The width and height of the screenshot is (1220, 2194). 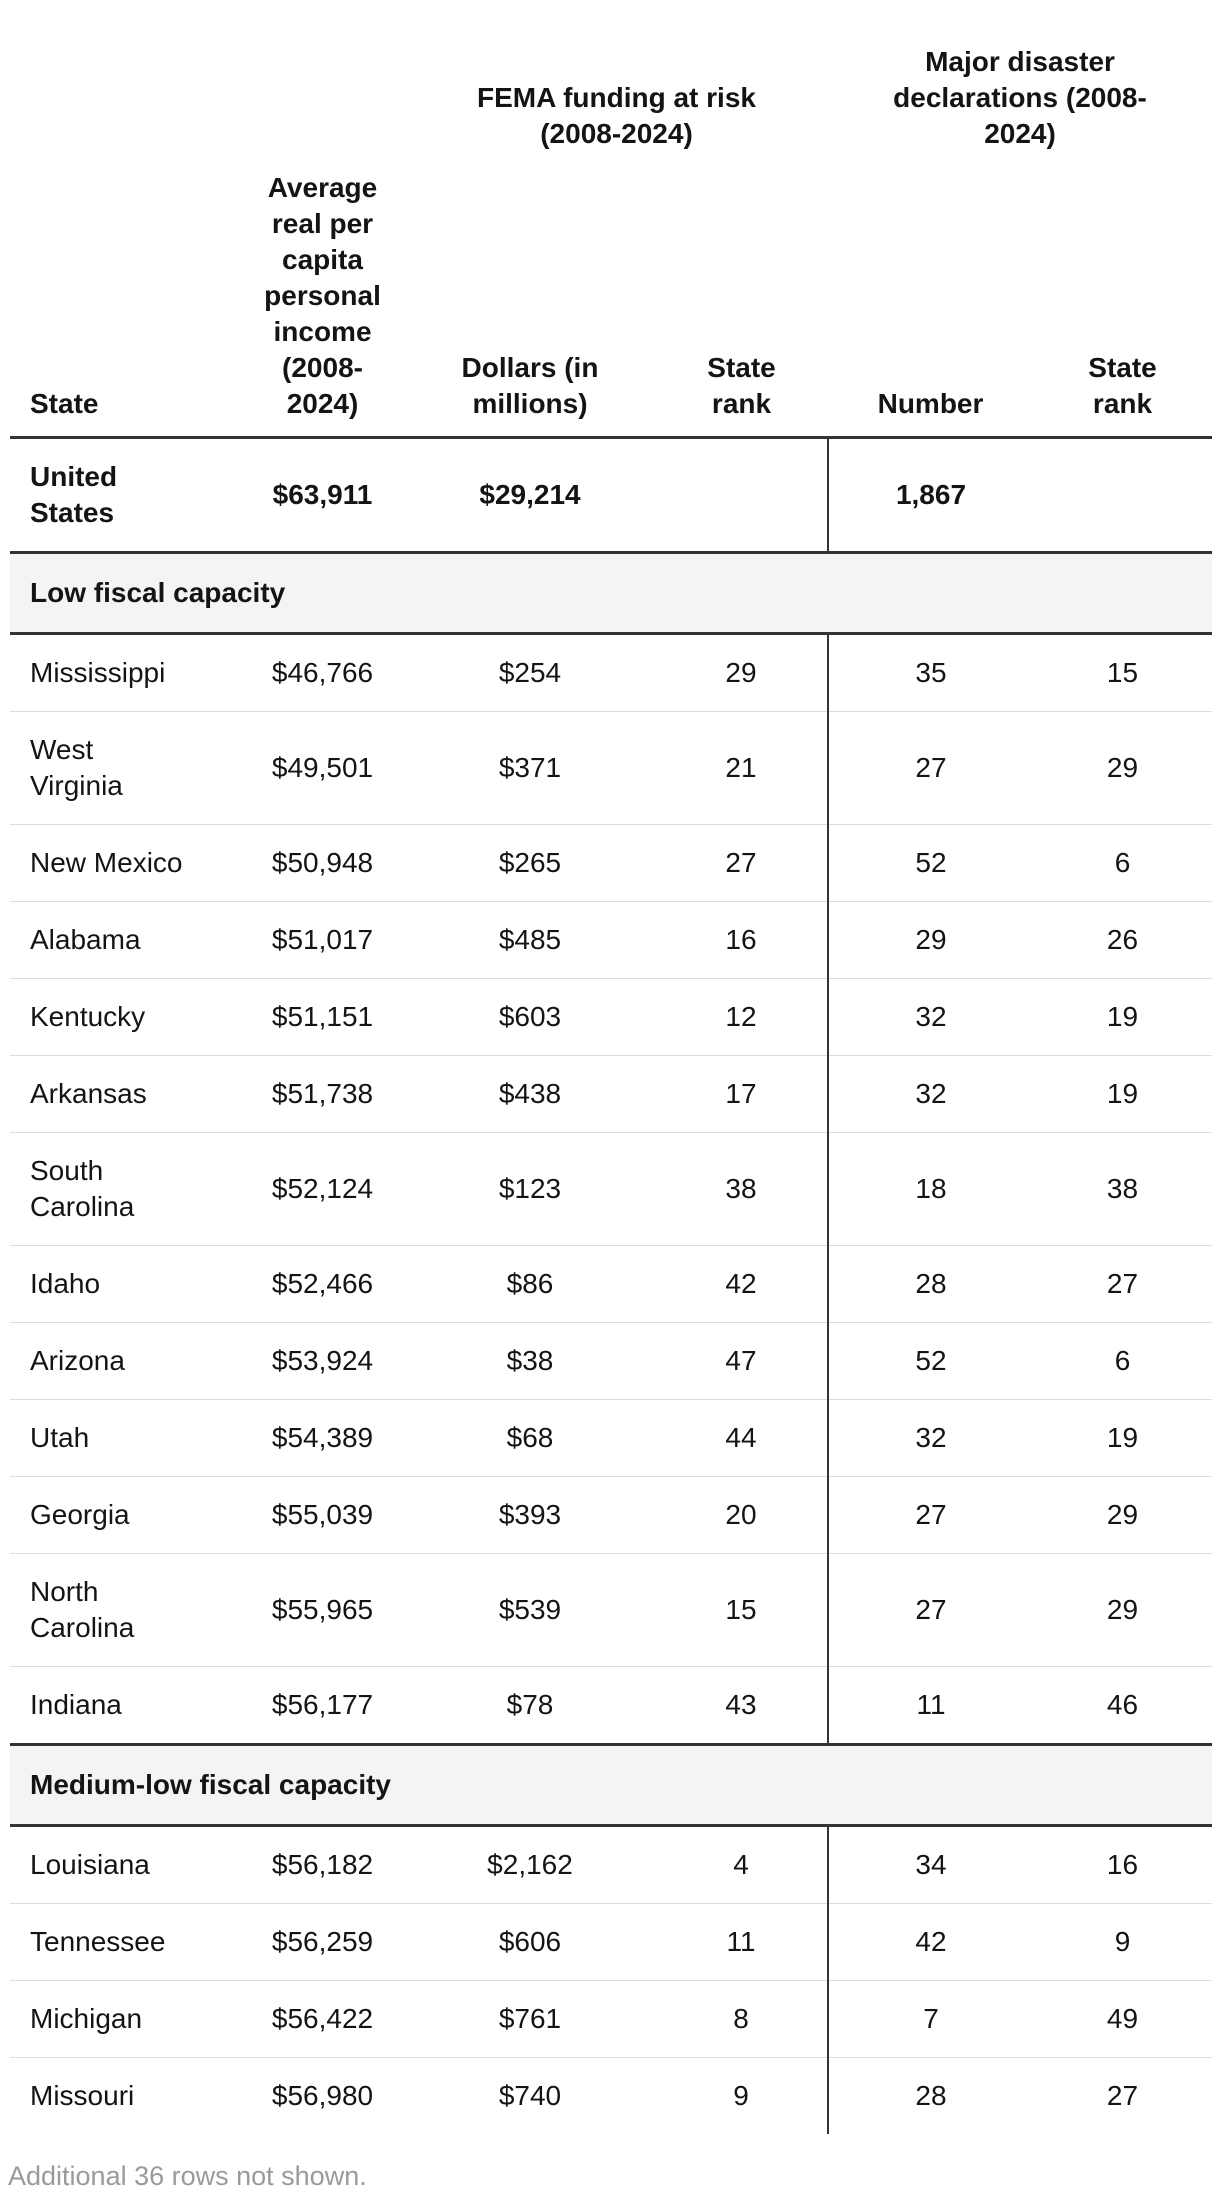 What do you see at coordinates (82, 1188) in the screenshot?
I see `state-name: South Carolina` at bounding box center [82, 1188].